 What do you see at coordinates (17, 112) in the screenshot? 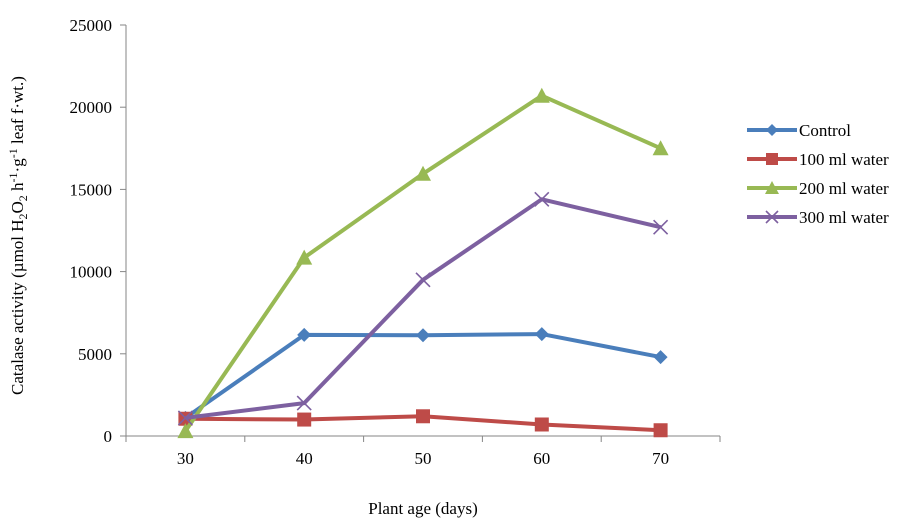
I see `y-axis-title-part: leaf f·wt.)` at bounding box center [17, 112].